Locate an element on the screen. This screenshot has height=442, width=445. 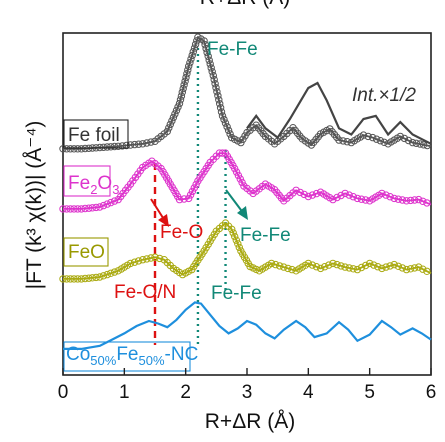
top-cropped-title: R+ΔR (Å) is located at coordinates (245, 4).